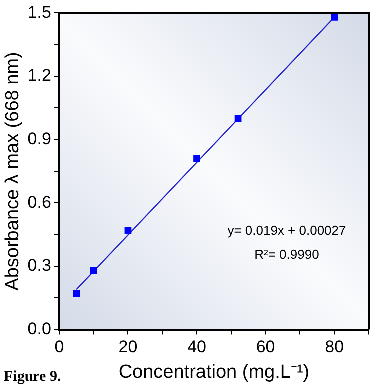 This screenshot has width=379, height=386. What do you see at coordinates (33, 377) in the screenshot?
I see `caption: Figure 9.` at bounding box center [33, 377].